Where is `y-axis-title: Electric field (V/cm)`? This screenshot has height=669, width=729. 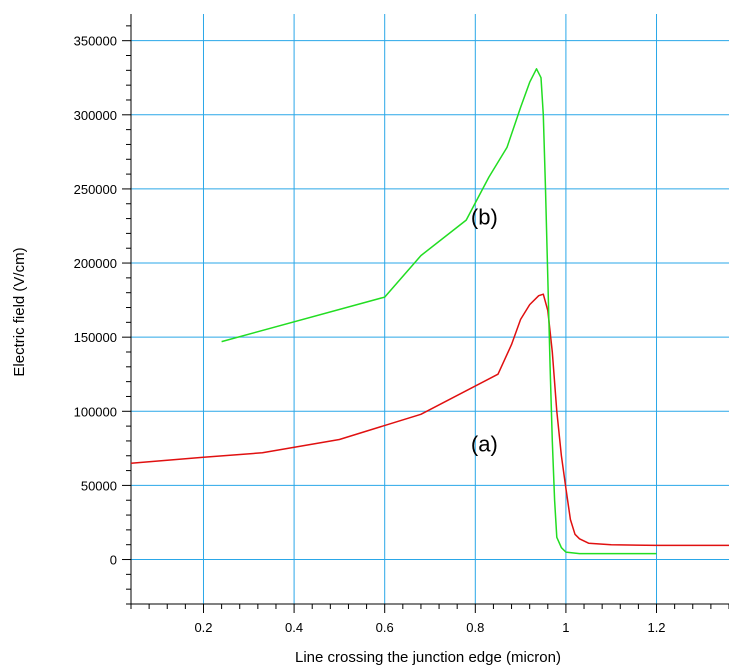 y-axis-title: Electric field (V/cm) is located at coordinates (19, 311).